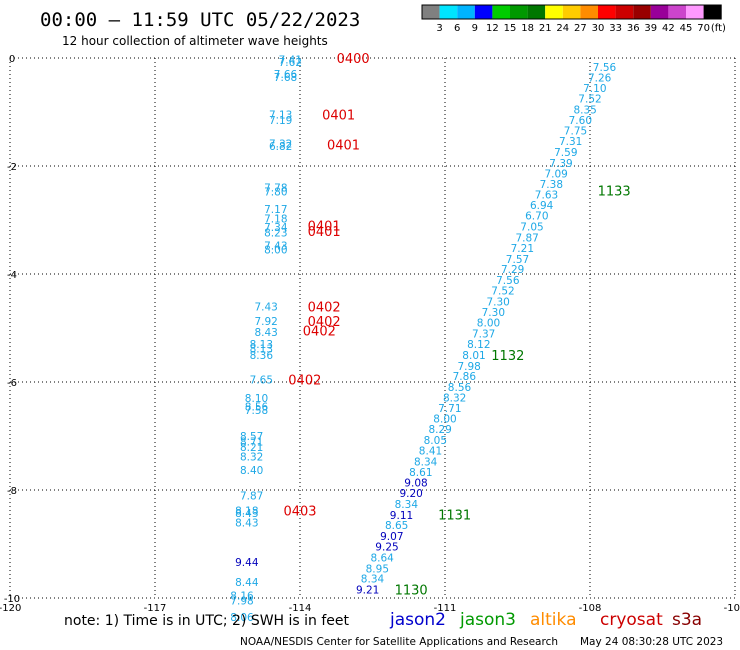 The image size is (740, 650). I want to click on wave-height-label: 8.29, so click(439, 430).